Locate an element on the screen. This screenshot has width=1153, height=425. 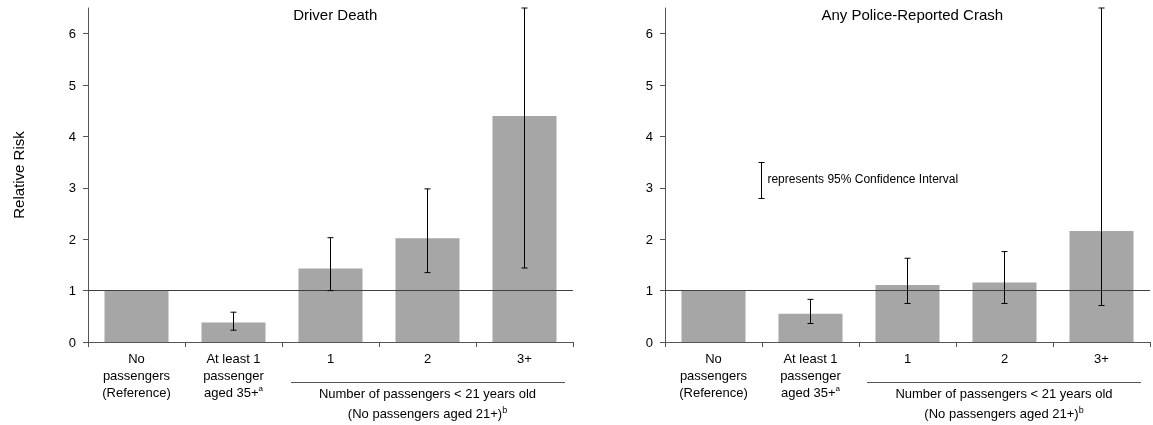
annotation: represents 95% Confidence Interval is located at coordinates (863, 179).